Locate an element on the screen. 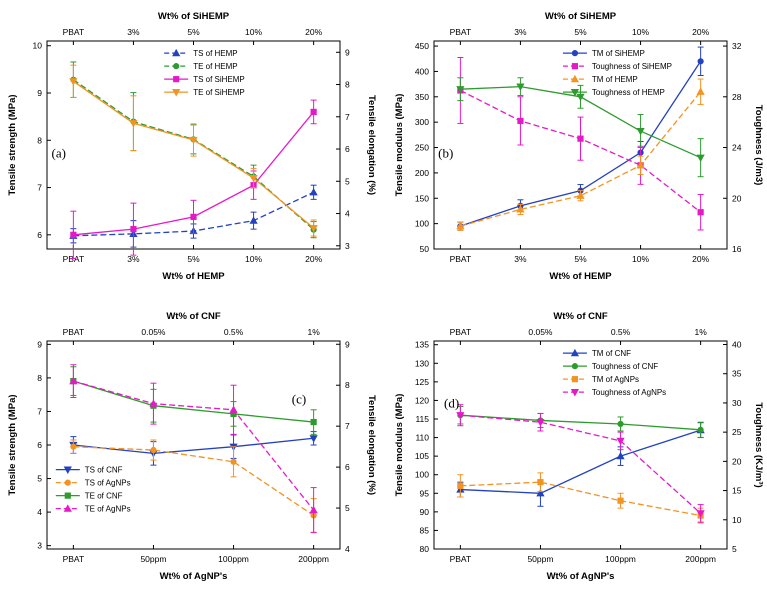  legend-entry-toughness-of-agnps: Toughness of AgNPs is located at coordinates (614, 392).